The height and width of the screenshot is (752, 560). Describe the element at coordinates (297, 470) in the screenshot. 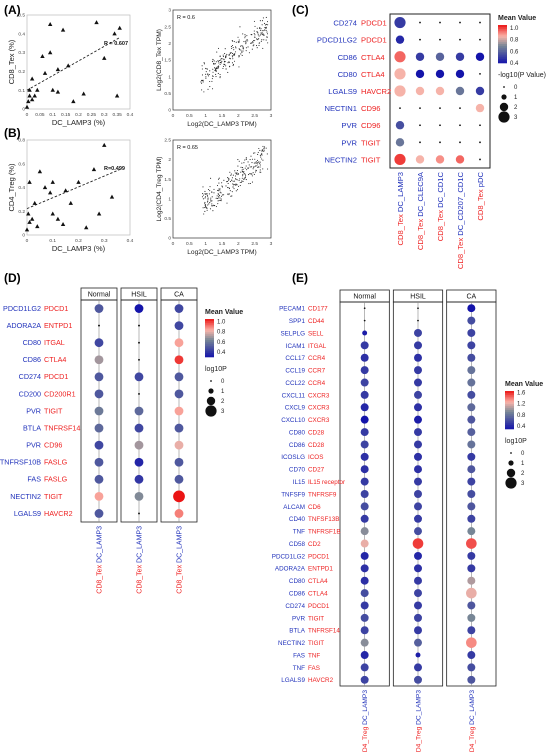

I see `ligand-label: CD70` at that location.